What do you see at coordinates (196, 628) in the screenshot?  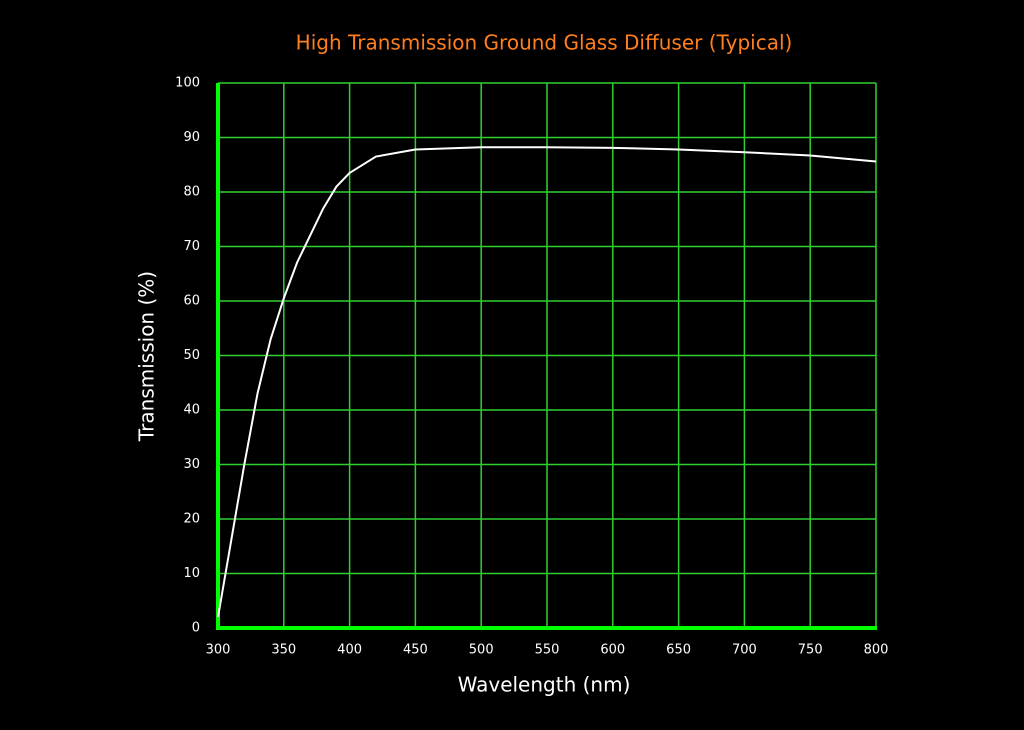 I see `y-tick-label: 0` at bounding box center [196, 628].